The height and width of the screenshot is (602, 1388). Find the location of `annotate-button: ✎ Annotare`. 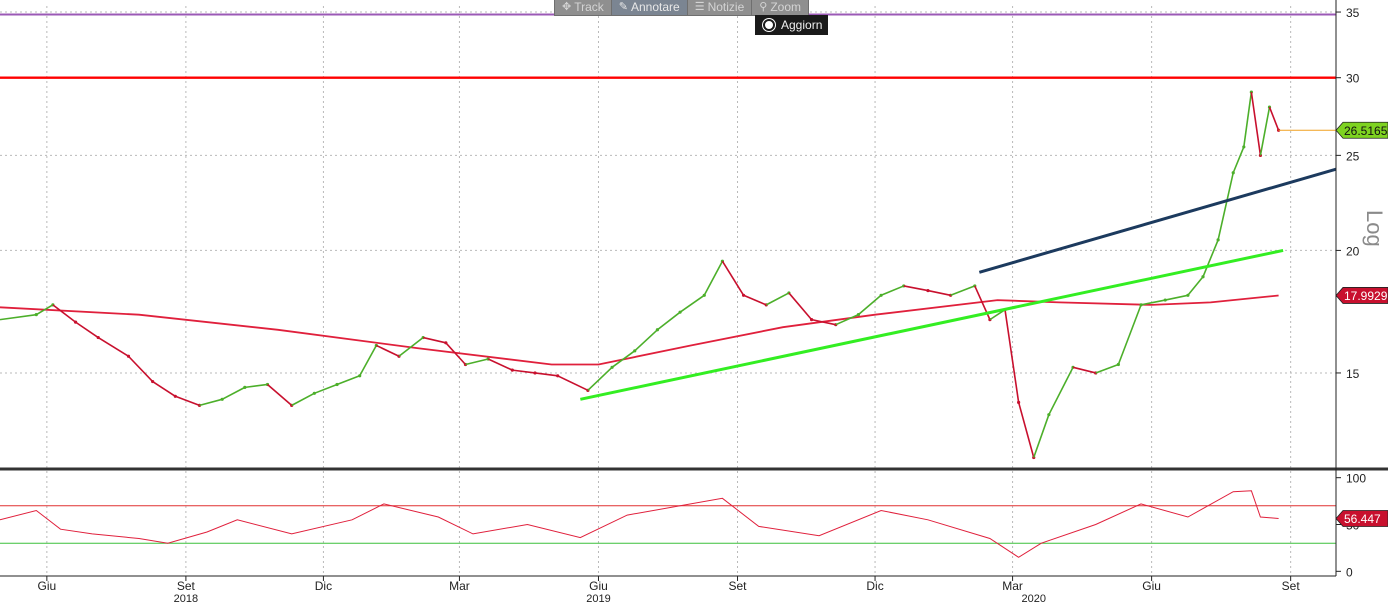

annotate-button: ✎ Annotare is located at coordinates (649, 7).